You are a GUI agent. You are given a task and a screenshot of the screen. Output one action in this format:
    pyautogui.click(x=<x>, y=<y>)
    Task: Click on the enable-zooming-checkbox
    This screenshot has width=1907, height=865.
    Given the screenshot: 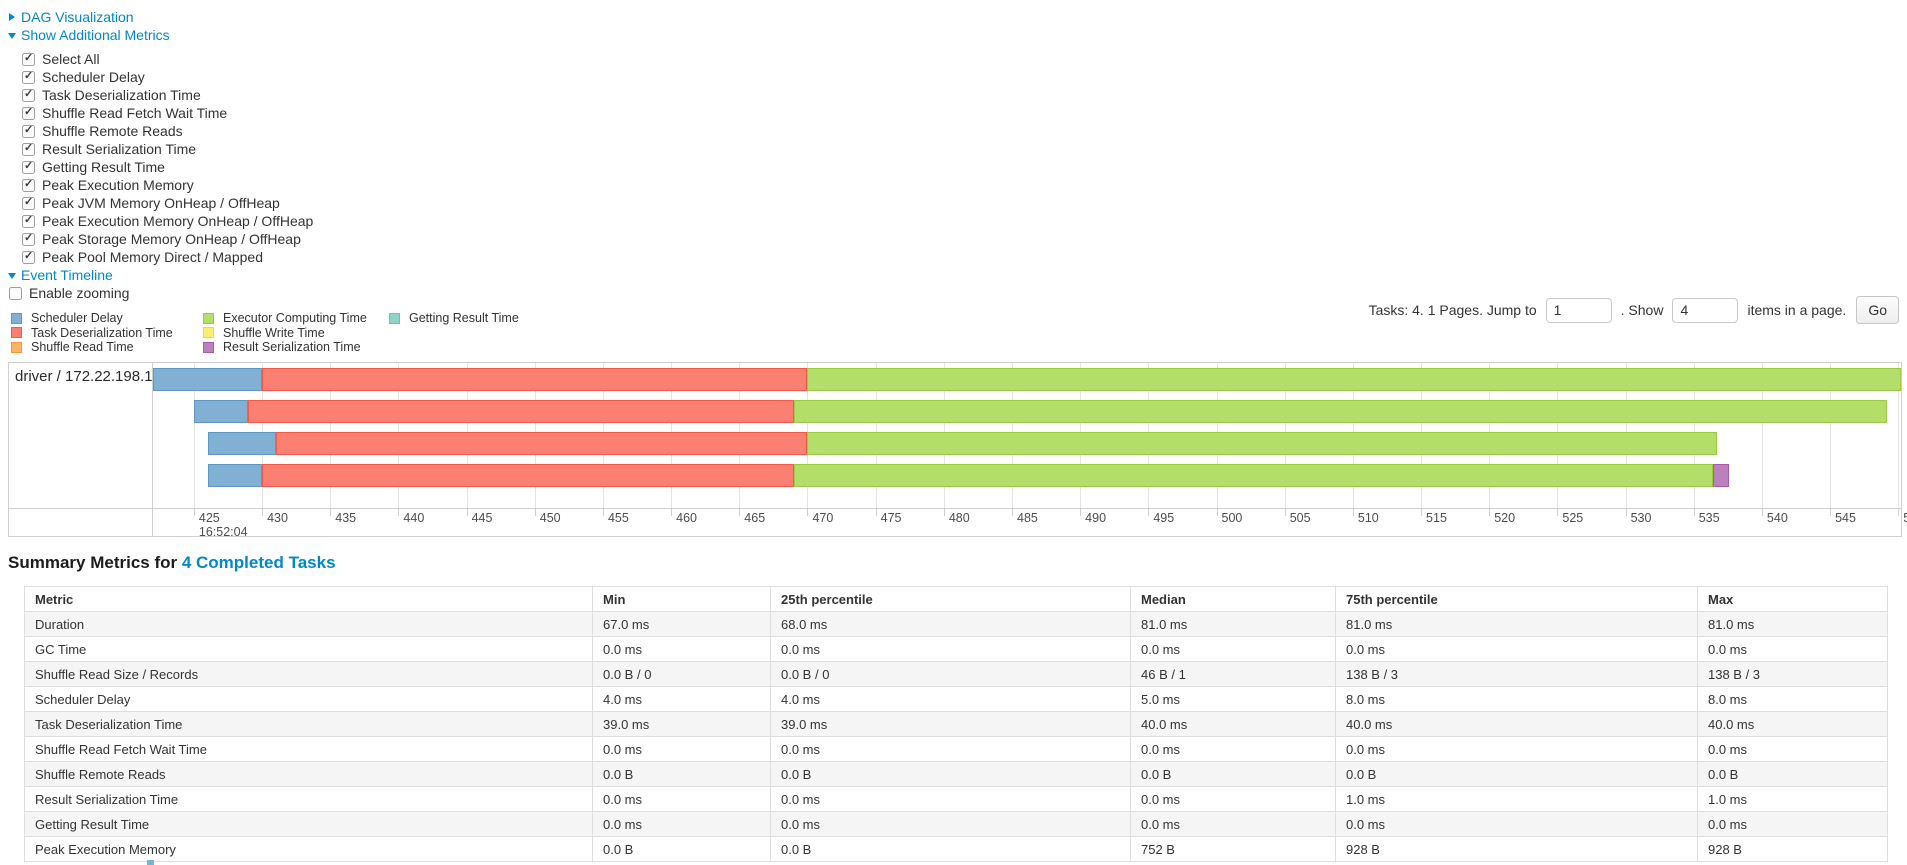 What is the action you would take?
    pyautogui.click(x=15, y=293)
    